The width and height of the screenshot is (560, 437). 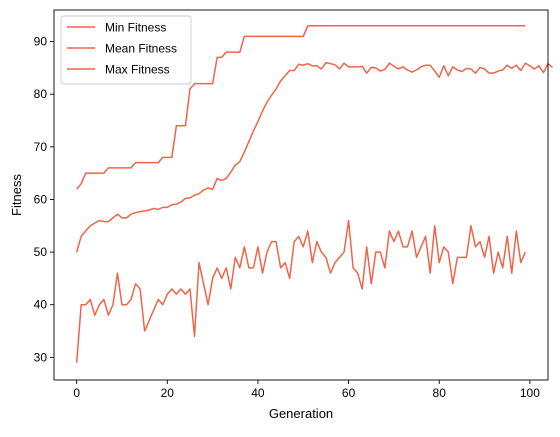 I want to click on legend: Min Fitness Mean Fitness Max Fitness, so click(x=126, y=50).